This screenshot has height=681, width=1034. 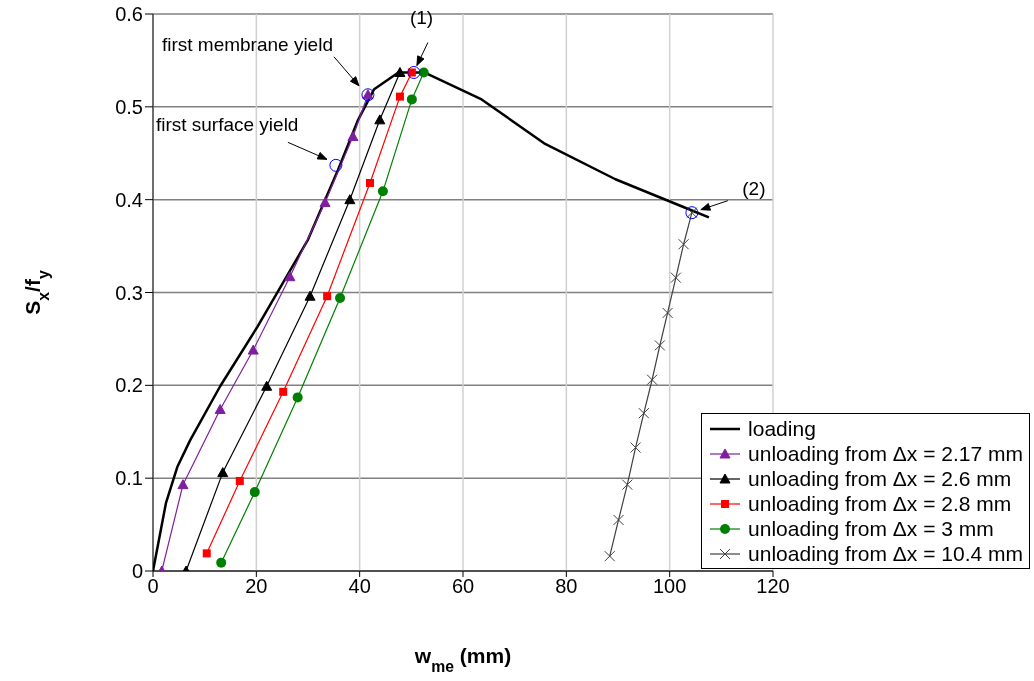 What do you see at coordinates (359, 586) in the screenshot?
I see `x-tick-label: 40` at bounding box center [359, 586].